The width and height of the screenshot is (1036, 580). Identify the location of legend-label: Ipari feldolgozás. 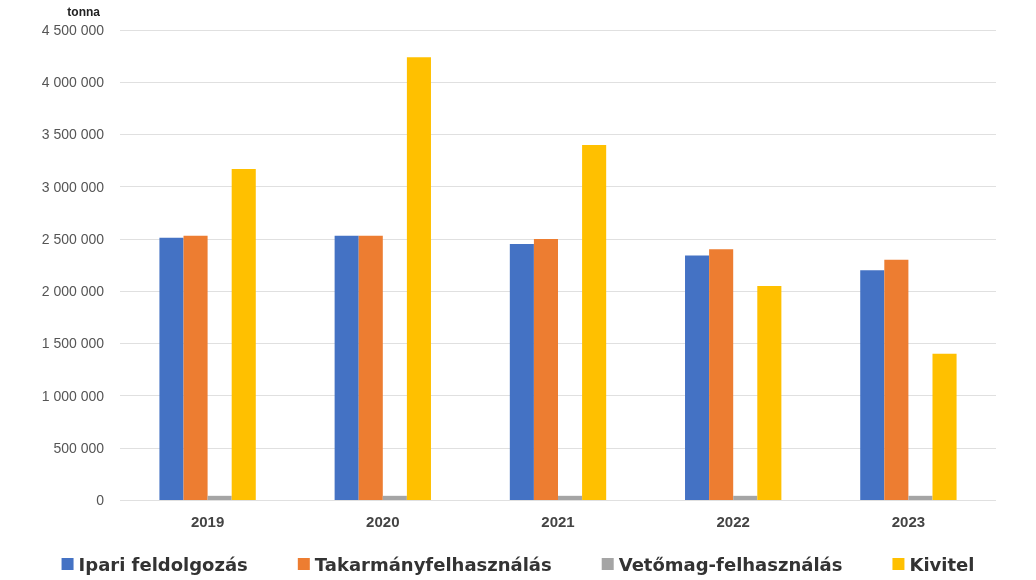
(163, 564).